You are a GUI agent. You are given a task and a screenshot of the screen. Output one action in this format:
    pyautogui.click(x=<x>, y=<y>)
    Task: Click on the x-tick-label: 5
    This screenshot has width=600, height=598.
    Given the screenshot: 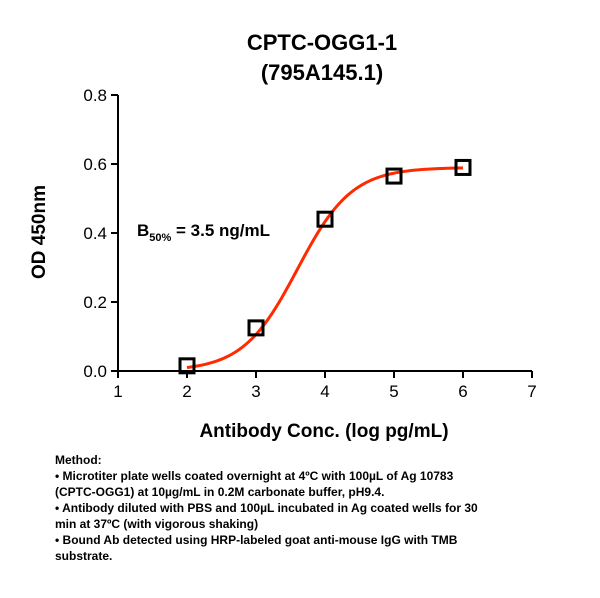 What is the action you would take?
    pyautogui.click(x=393, y=391)
    